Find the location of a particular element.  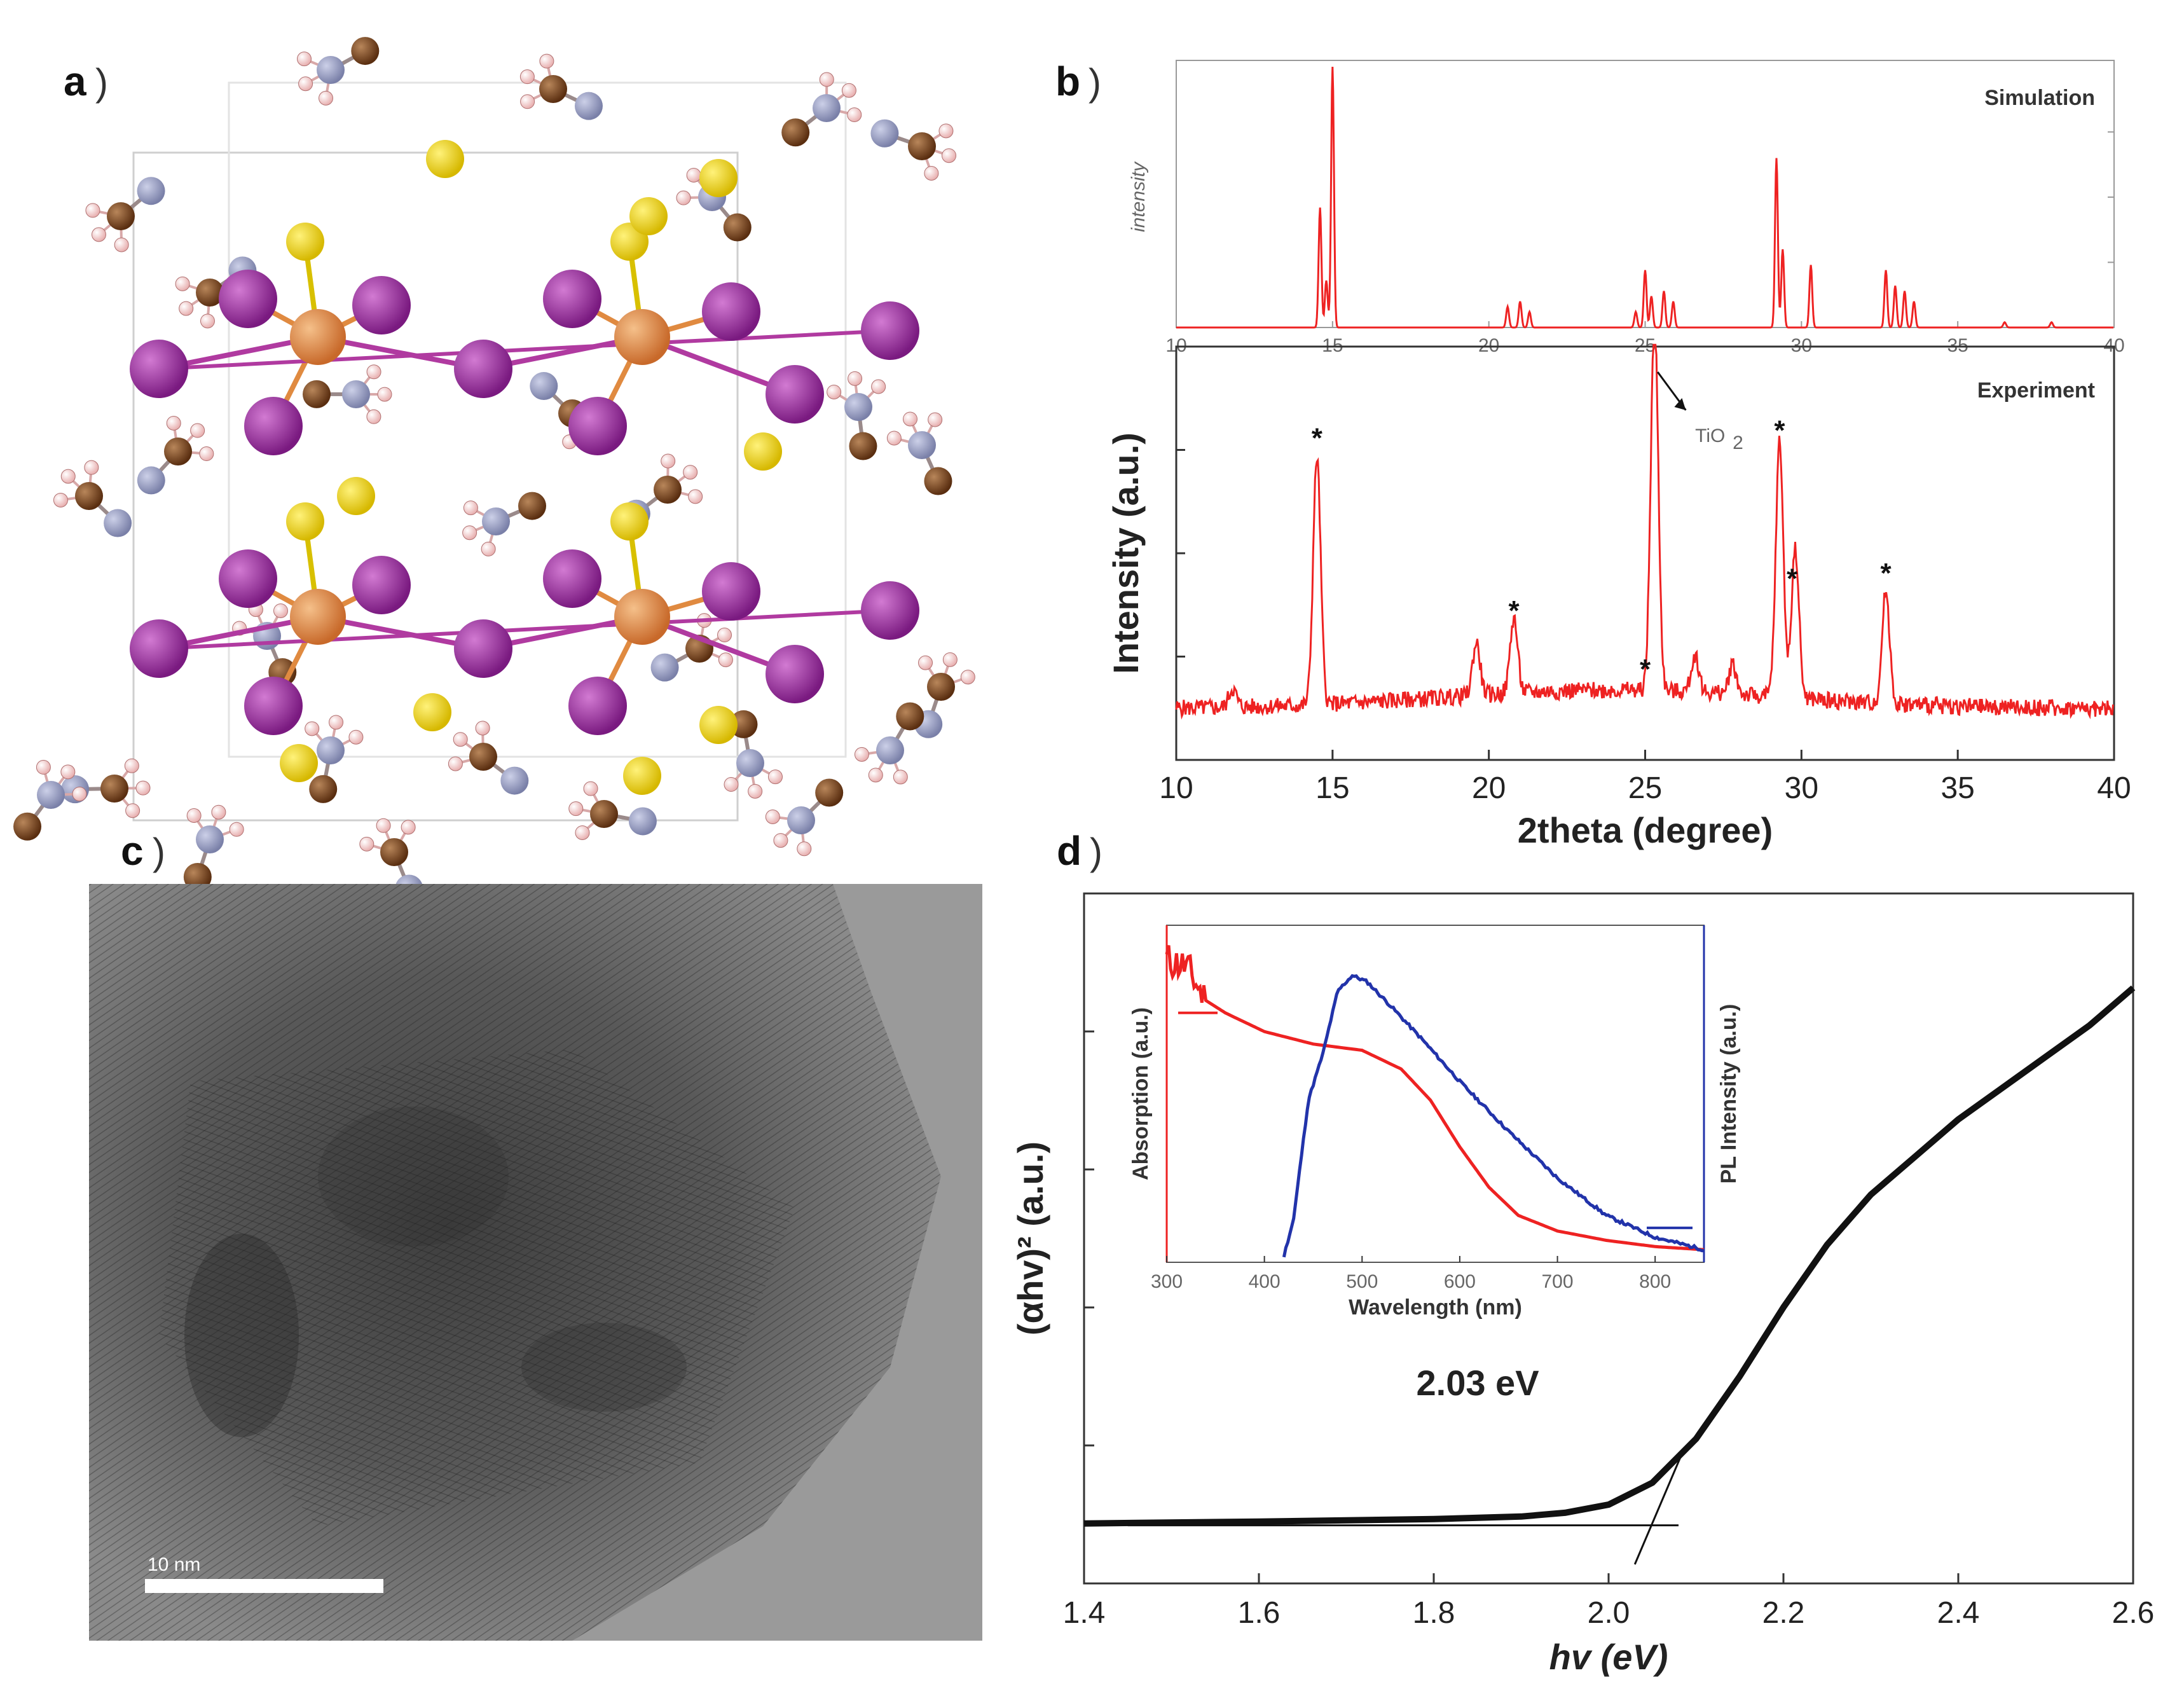

inset-x-axis-title: Wavelength (nm) is located at coordinates (1435, 1307).